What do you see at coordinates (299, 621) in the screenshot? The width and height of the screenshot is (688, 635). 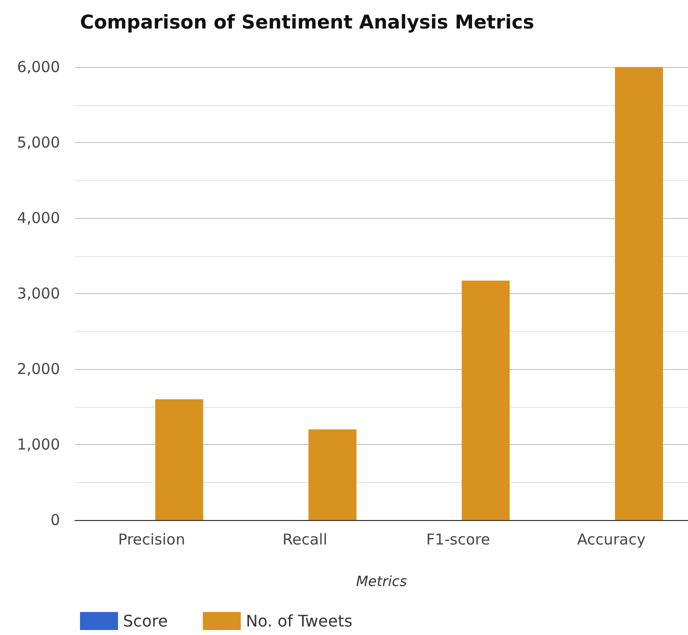 I see `legend-label: No. of Tweets` at bounding box center [299, 621].